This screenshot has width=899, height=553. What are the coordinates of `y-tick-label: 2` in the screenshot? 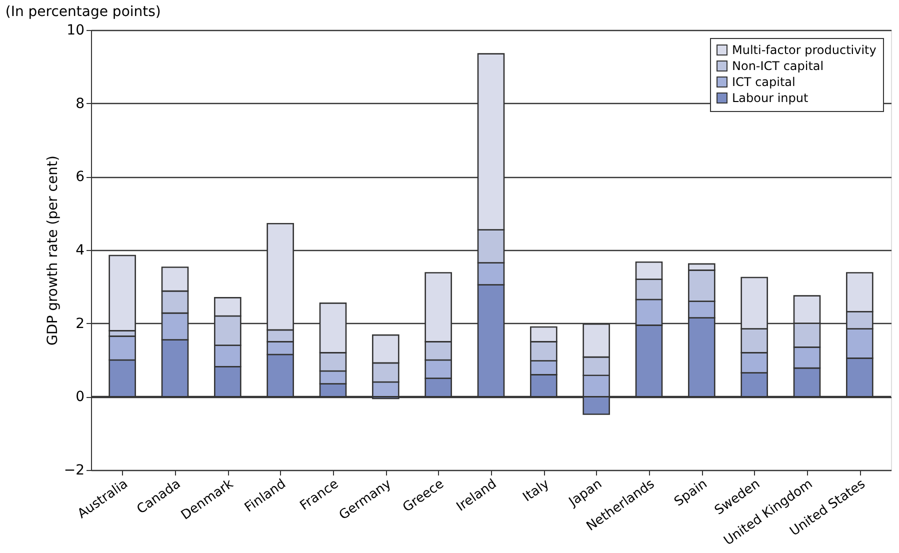 It's located at (80, 324).